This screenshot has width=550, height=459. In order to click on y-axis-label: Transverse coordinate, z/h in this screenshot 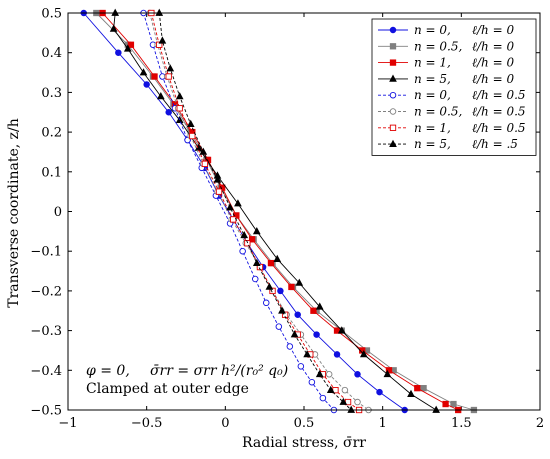, I will do `click(14, 213)`.